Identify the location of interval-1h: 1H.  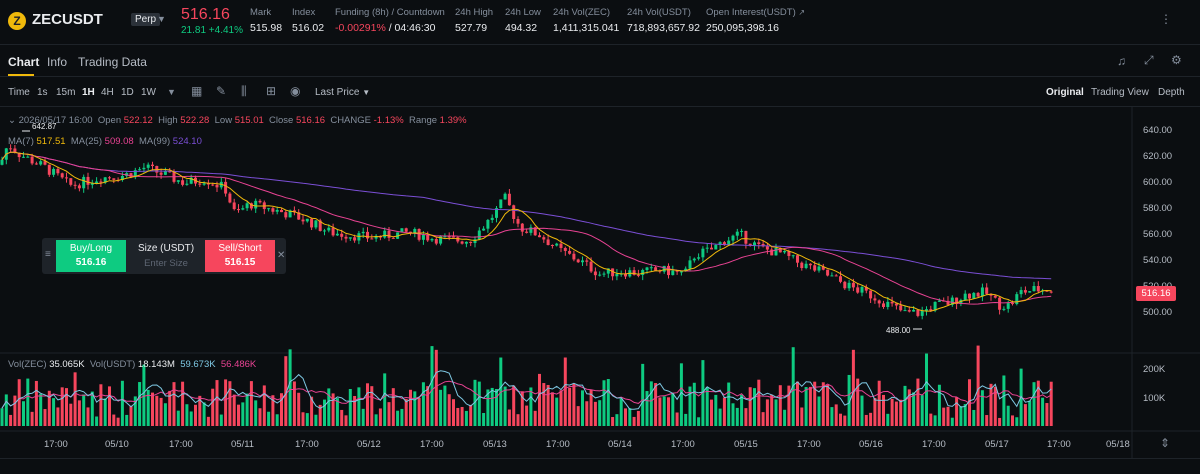
(88, 92).